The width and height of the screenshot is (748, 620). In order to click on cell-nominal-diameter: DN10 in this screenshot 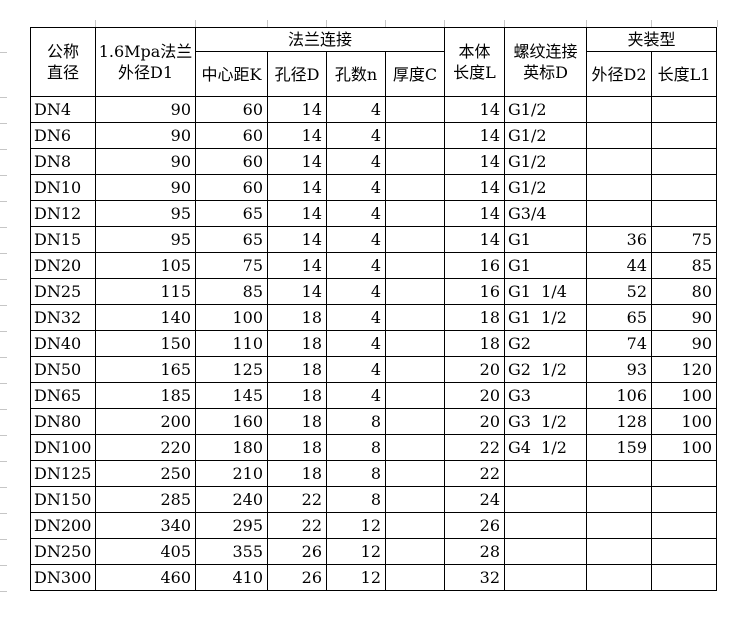, I will do `click(63, 187)`.